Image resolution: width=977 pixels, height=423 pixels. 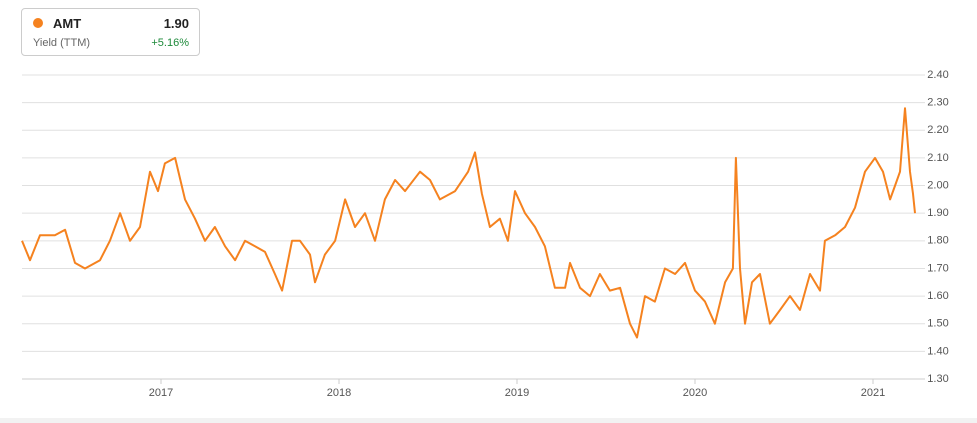 I want to click on y-tick-label: 2.00, so click(x=937, y=185).